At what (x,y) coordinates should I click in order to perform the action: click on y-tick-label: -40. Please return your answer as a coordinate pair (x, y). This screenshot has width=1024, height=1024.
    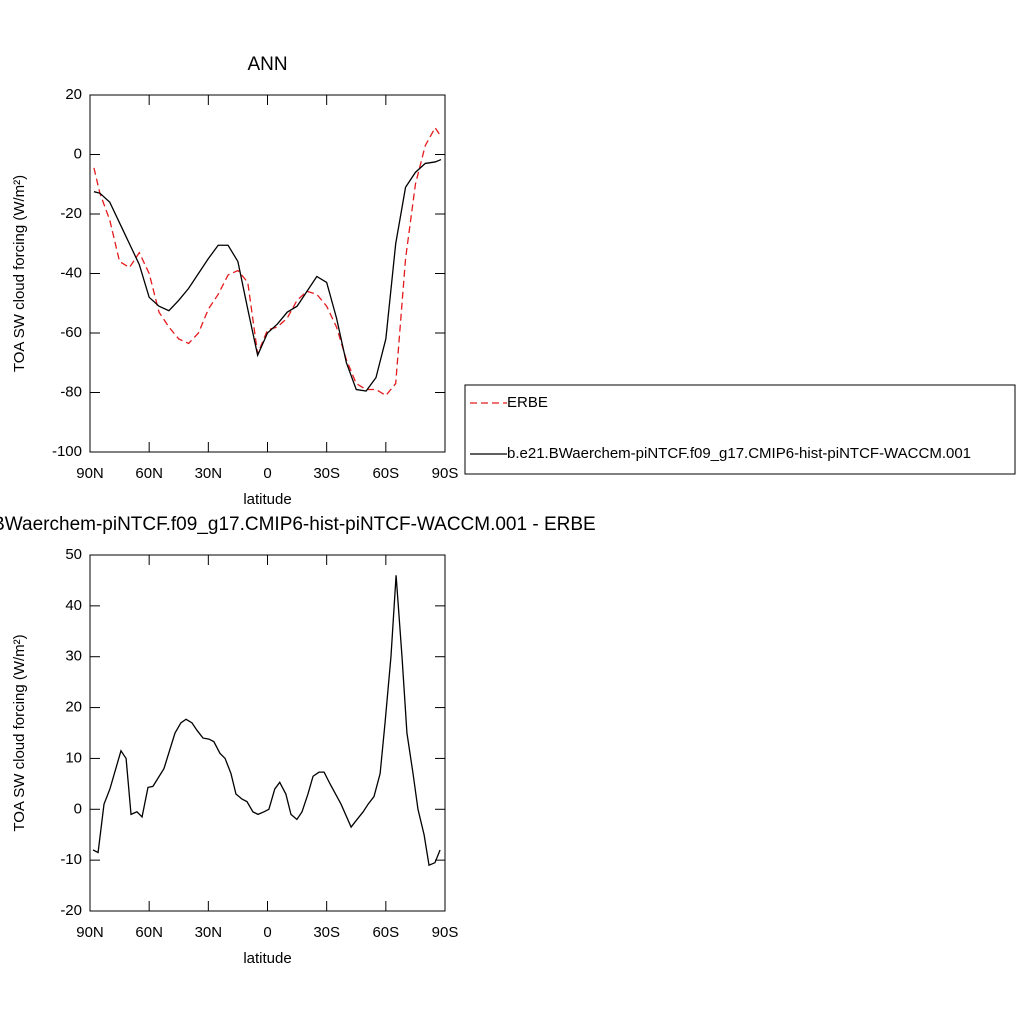
    Looking at the image, I should click on (71, 272).